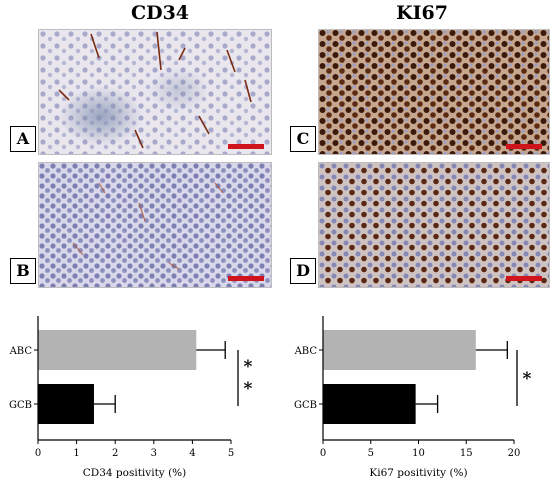  I want to click on ki67-bar-chart: ABC GCB 0 5 10 15 20 Ki67 positivity (%) *, so click(413, 397).